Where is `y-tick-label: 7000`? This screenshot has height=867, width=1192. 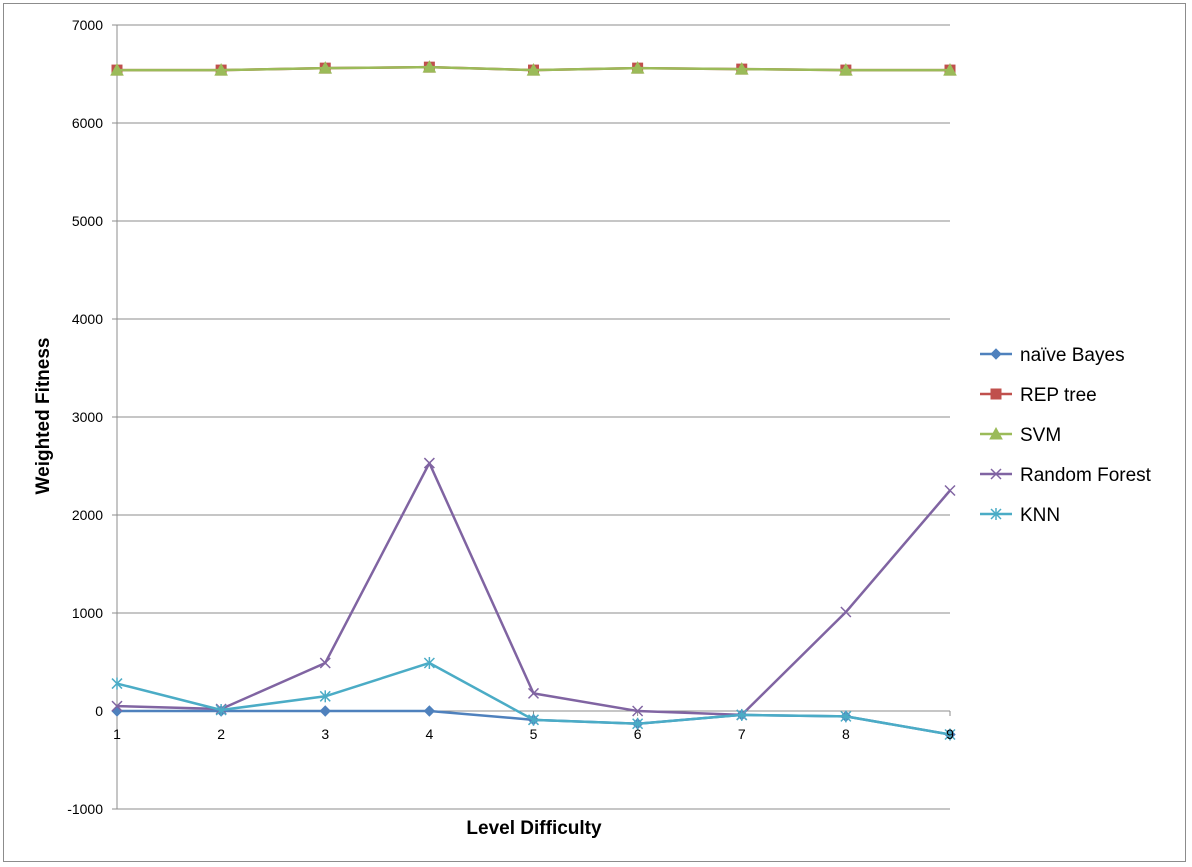
y-tick-label: 7000 is located at coordinates (87, 25).